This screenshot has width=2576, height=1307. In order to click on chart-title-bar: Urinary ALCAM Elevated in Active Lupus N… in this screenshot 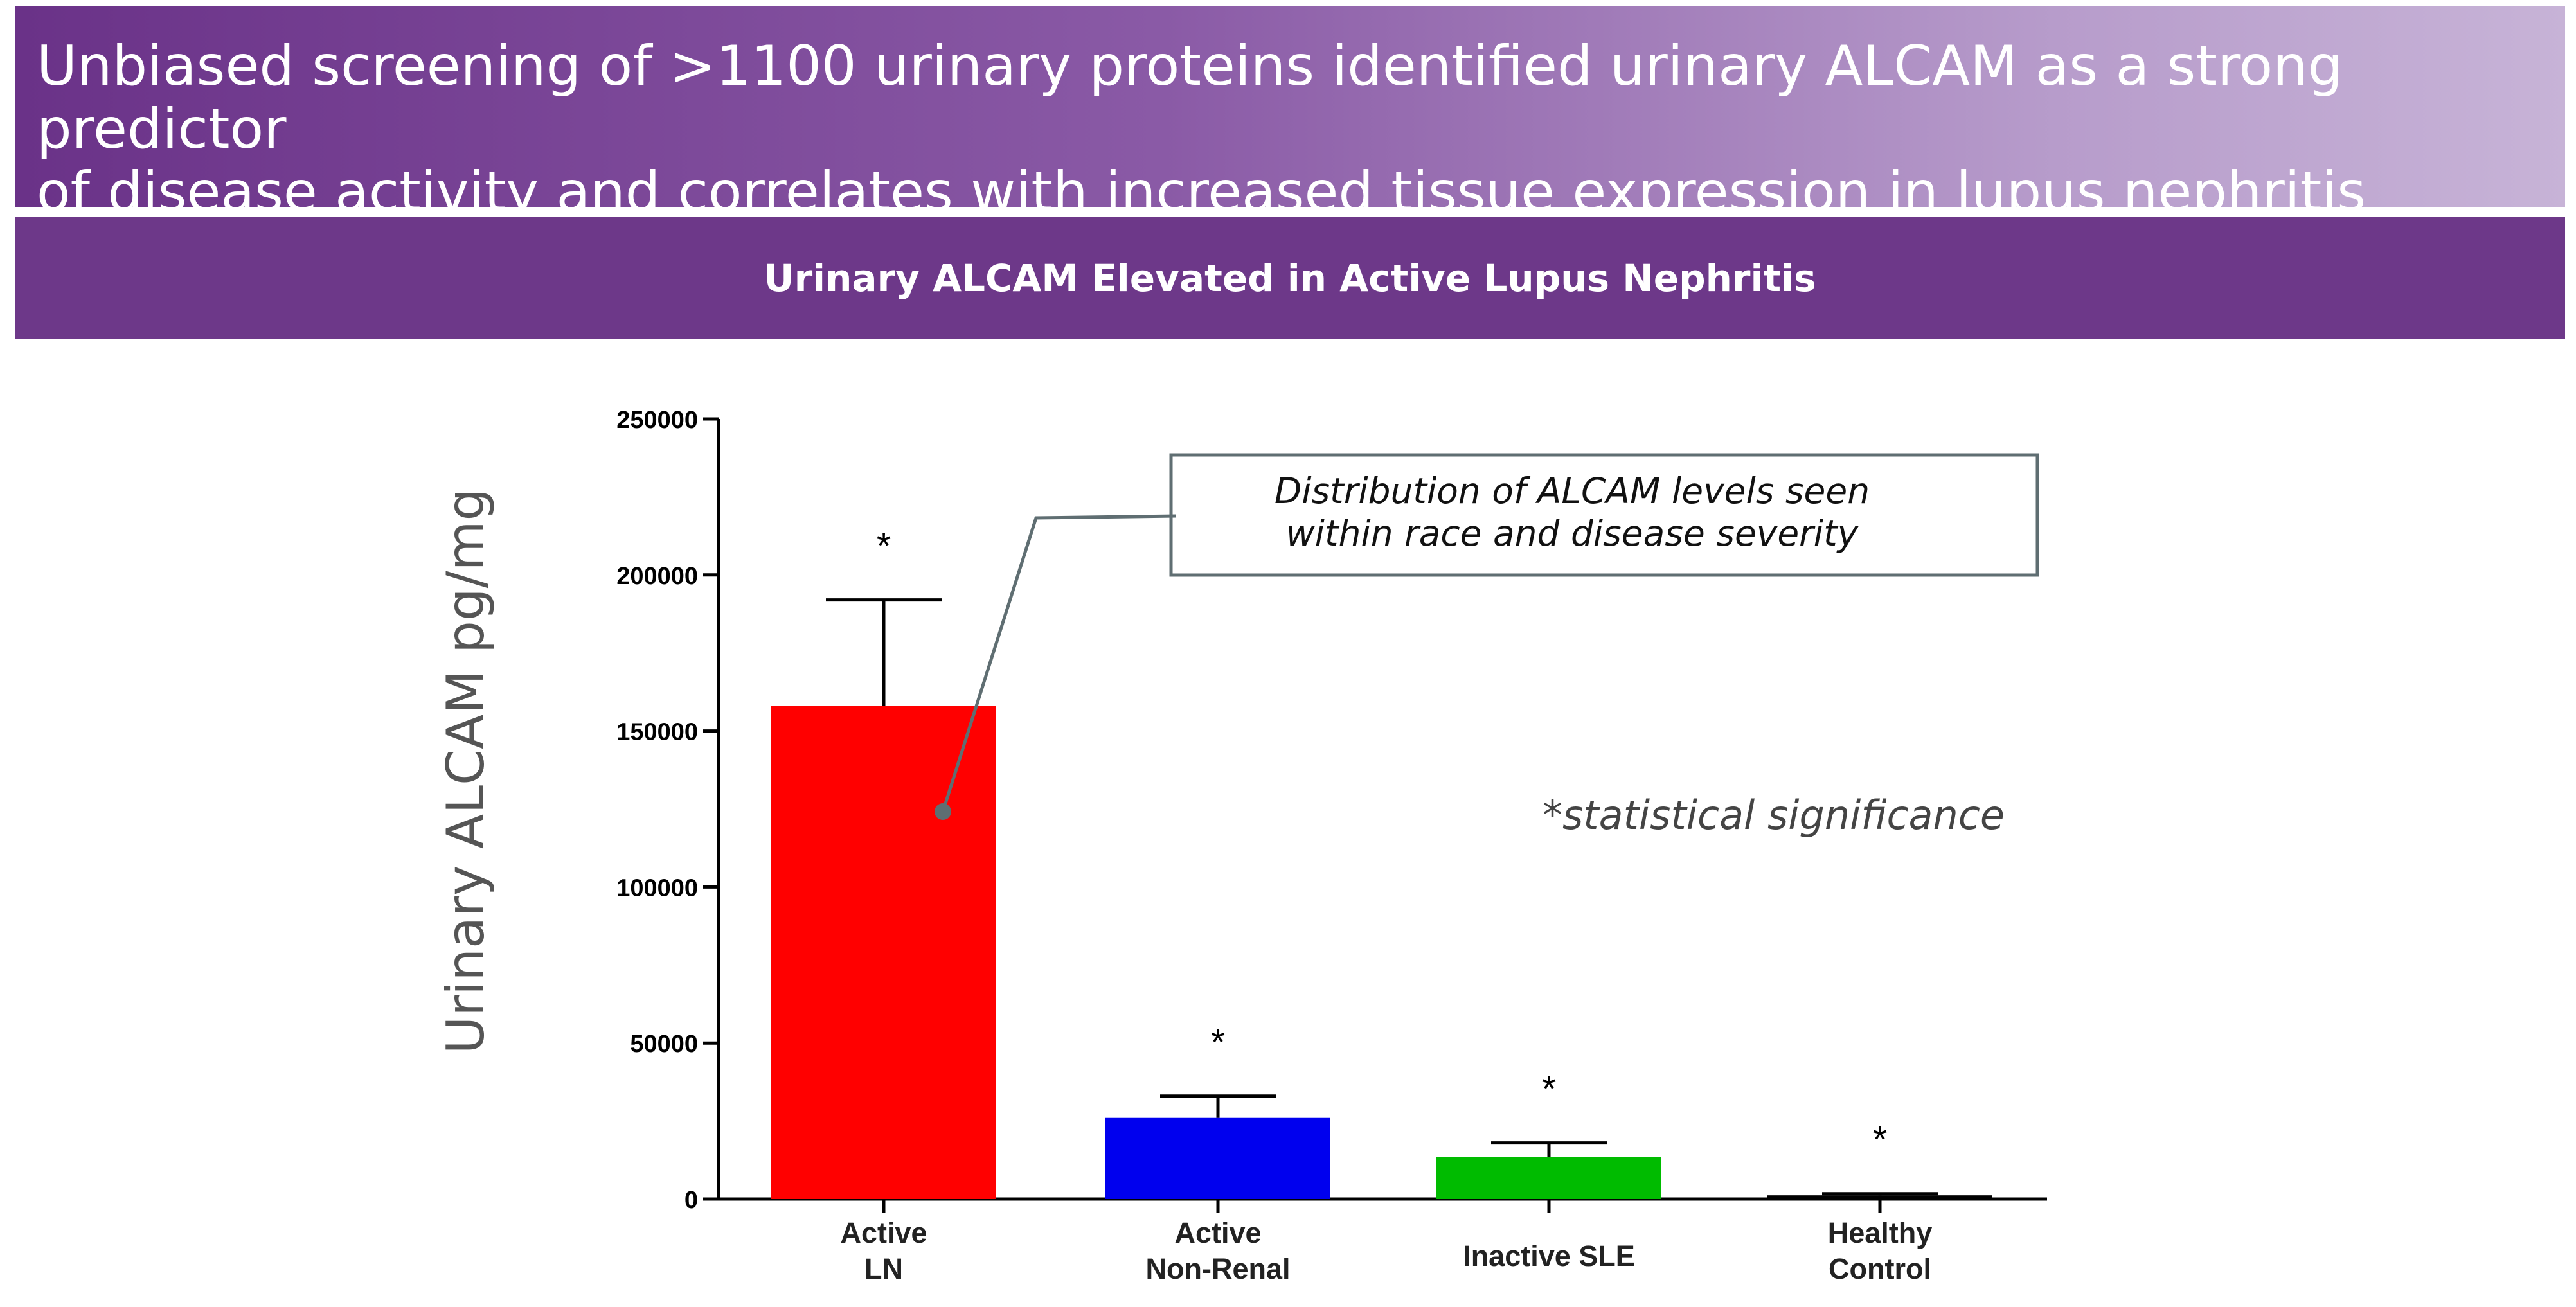, I will do `click(1290, 278)`.